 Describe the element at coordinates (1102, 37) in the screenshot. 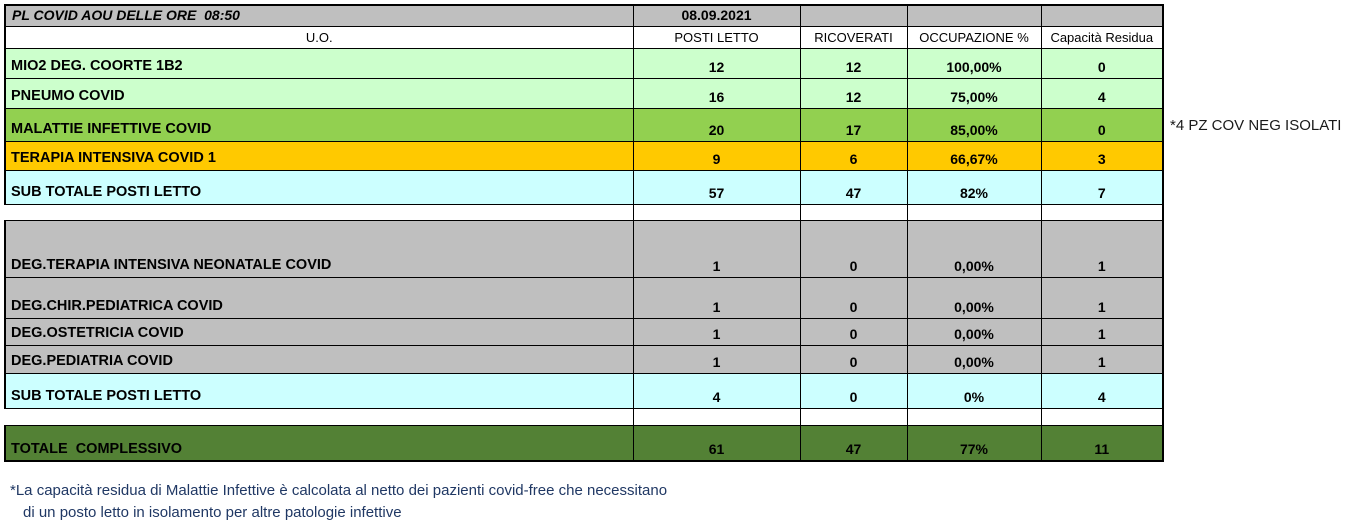

I see `column-header-capacita-residua: Capacità Residua` at that location.